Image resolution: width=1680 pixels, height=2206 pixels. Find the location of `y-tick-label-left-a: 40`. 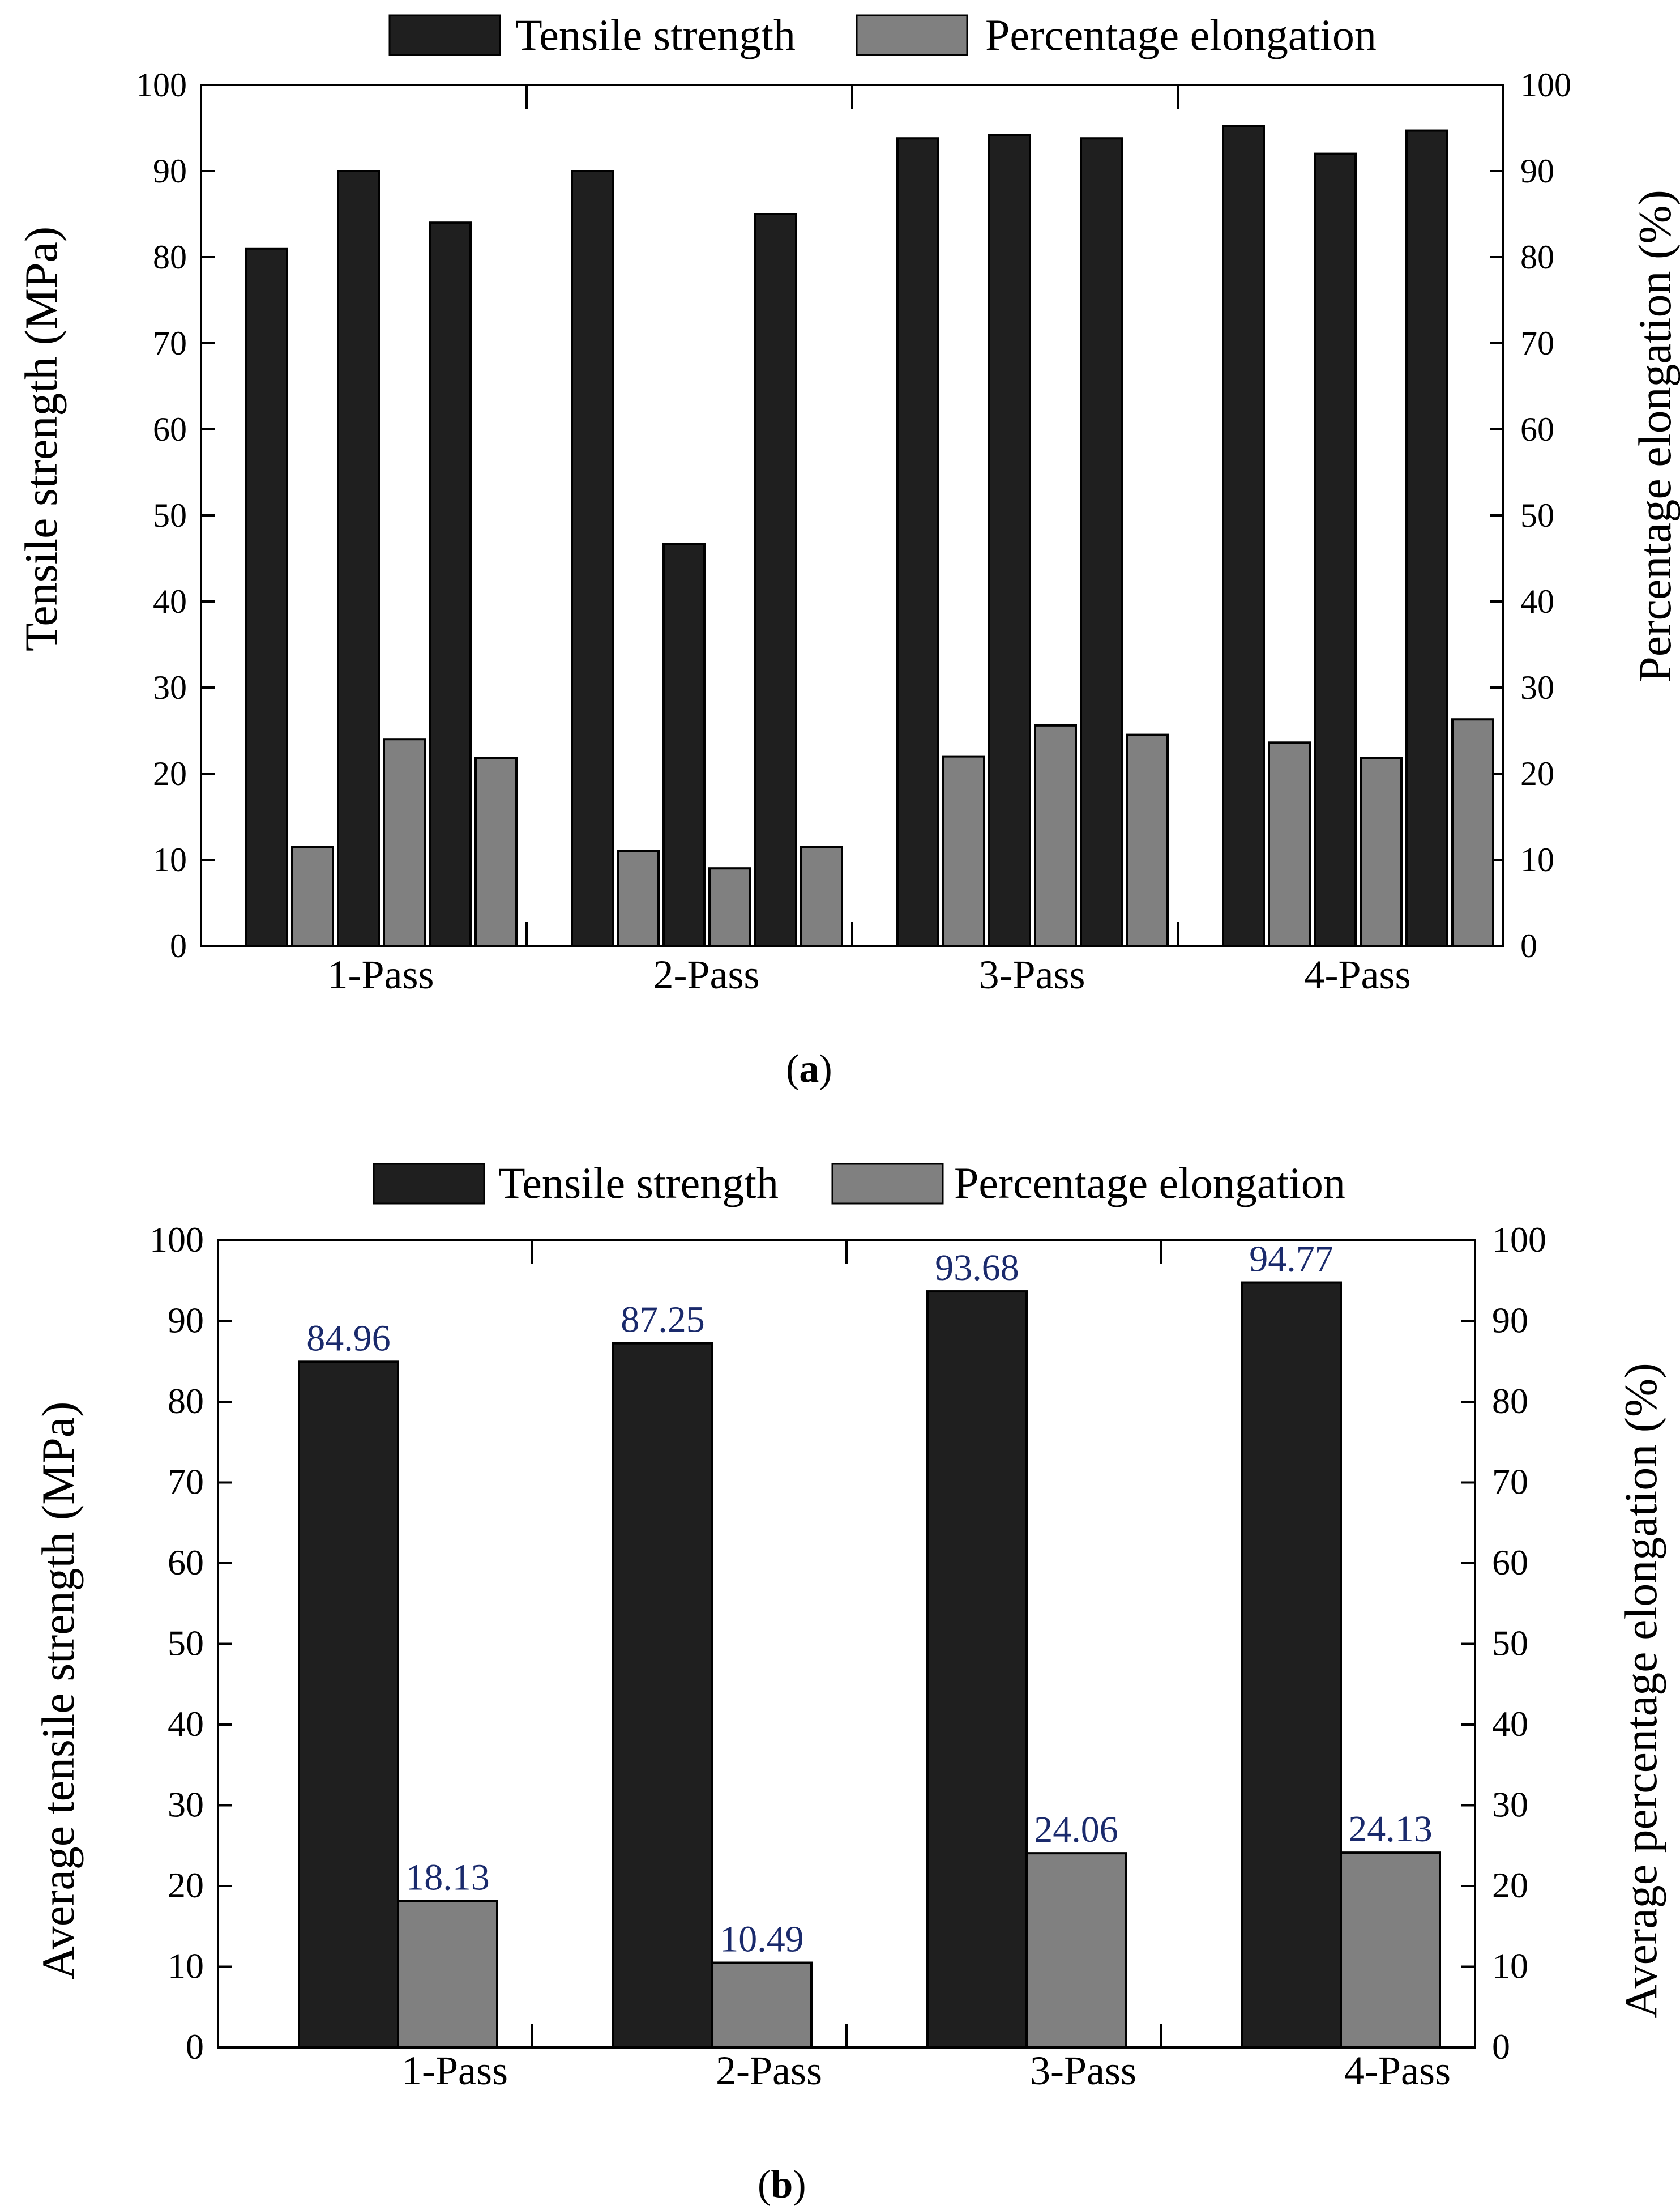

y-tick-label-left-a: 40 is located at coordinates (170, 601).